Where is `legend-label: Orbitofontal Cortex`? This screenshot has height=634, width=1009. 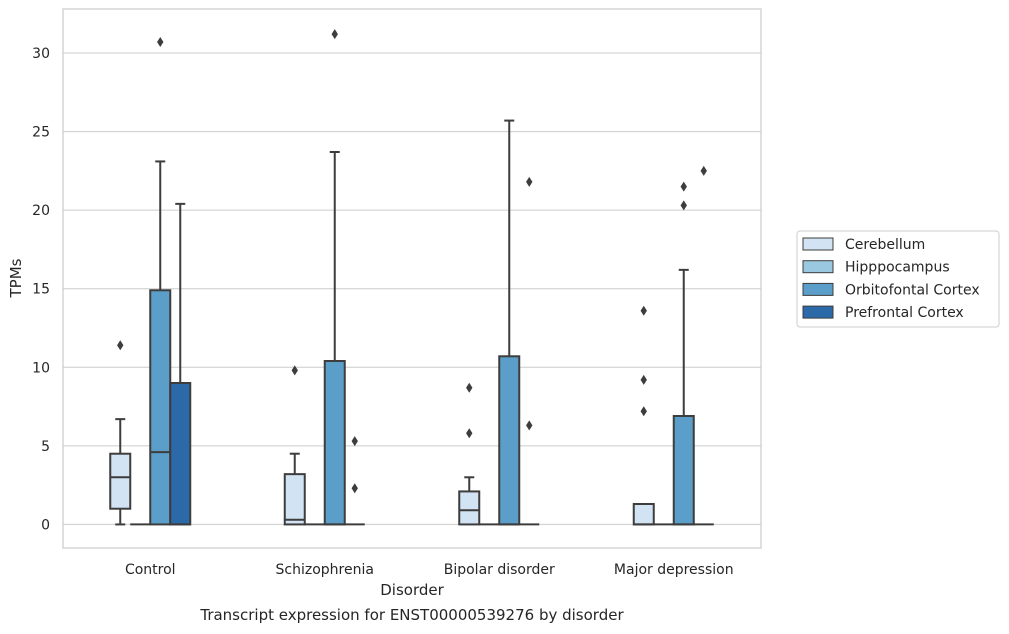
legend-label: Orbitofontal Cortex is located at coordinates (912, 290).